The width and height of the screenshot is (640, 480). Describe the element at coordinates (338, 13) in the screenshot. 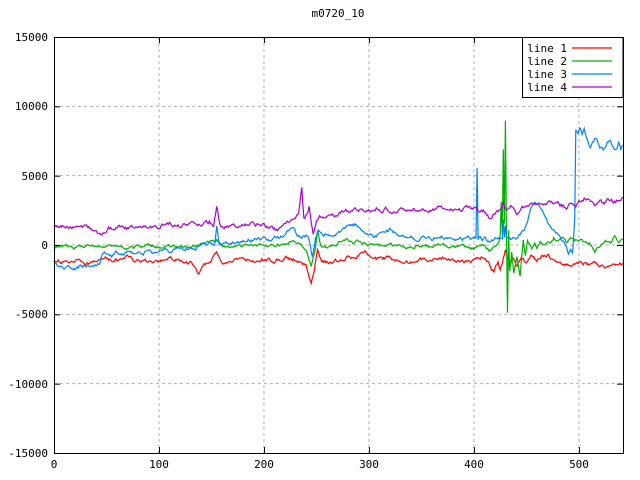

I see `chart-title: m0720_10` at that location.